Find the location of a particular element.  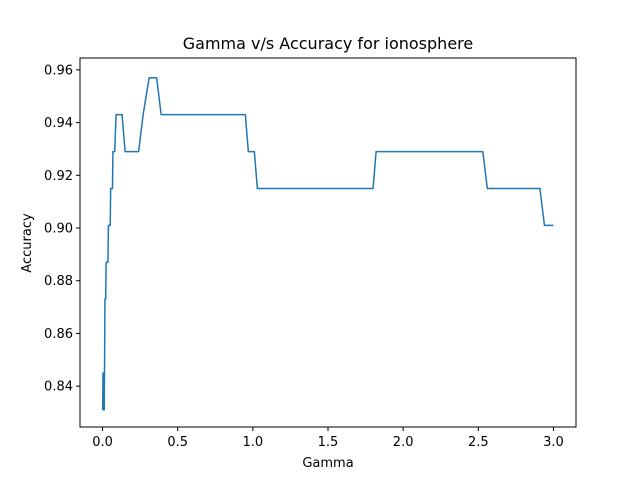

x-tick-label: 1.5 is located at coordinates (328, 442).